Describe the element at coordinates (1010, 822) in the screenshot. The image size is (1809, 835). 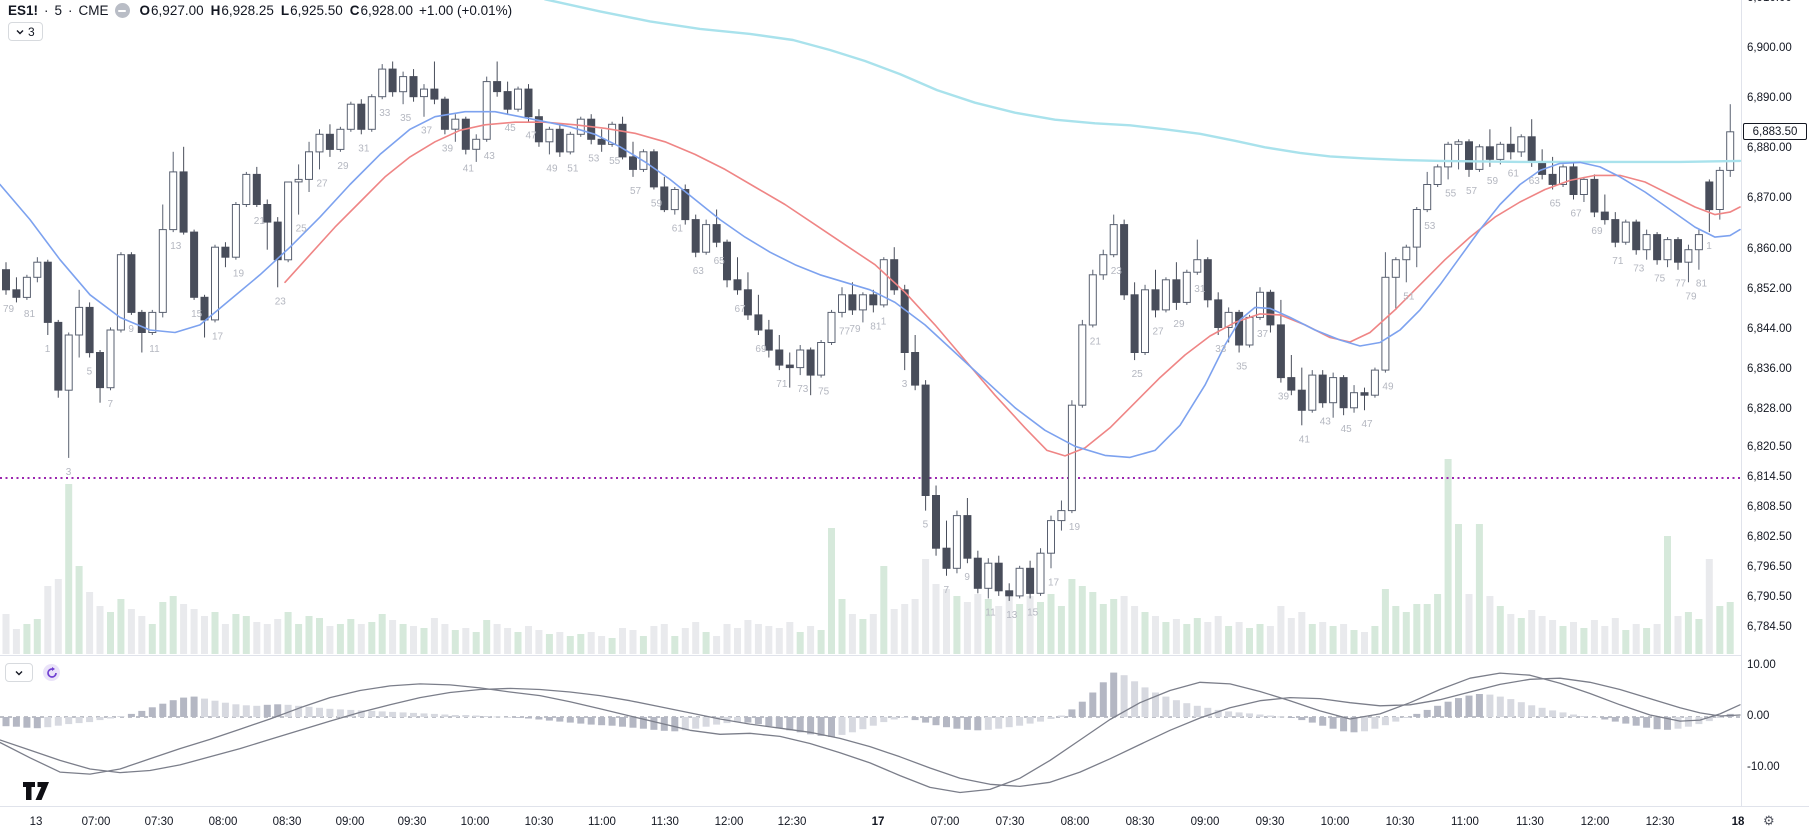
I see `time-axis-label: 07:30` at that location.